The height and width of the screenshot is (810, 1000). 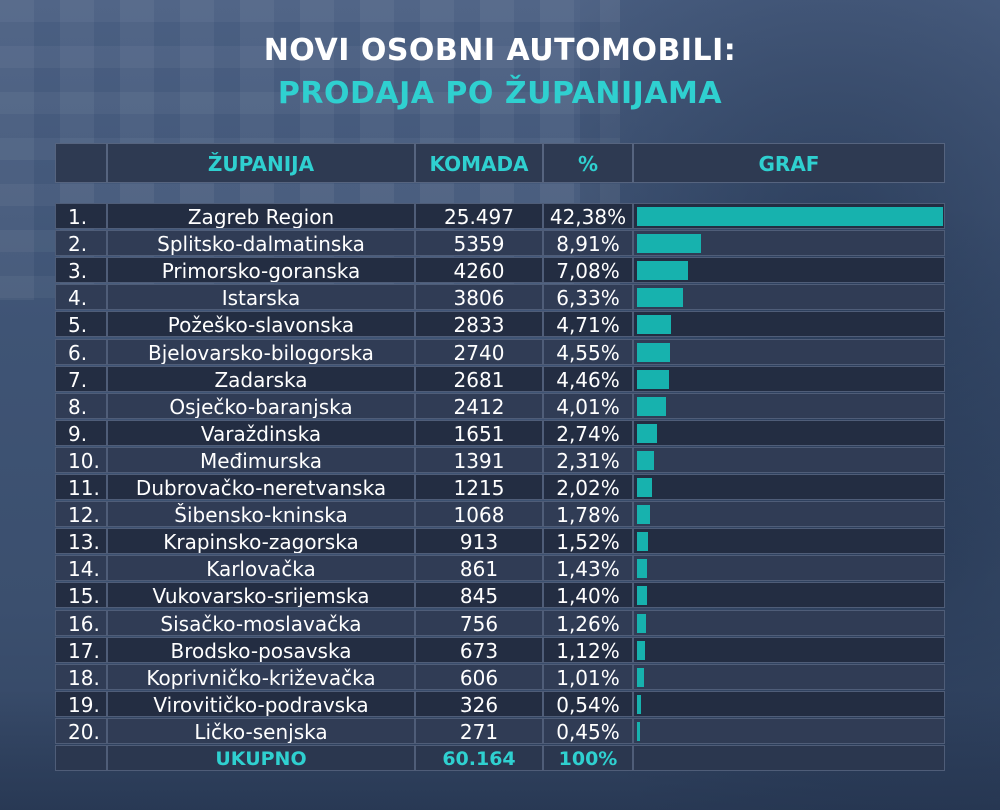 I want to click on table-row: 10. Međimurska 1391 2,31%, so click(x=500, y=459).